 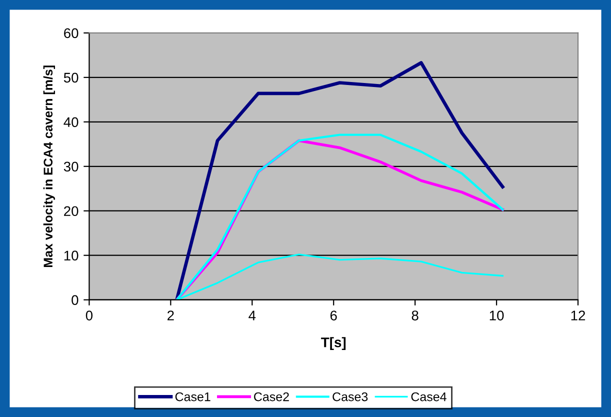 What do you see at coordinates (71, 77) in the screenshot?
I see `y-tick-label: 50` at bounding box center [71, 77].